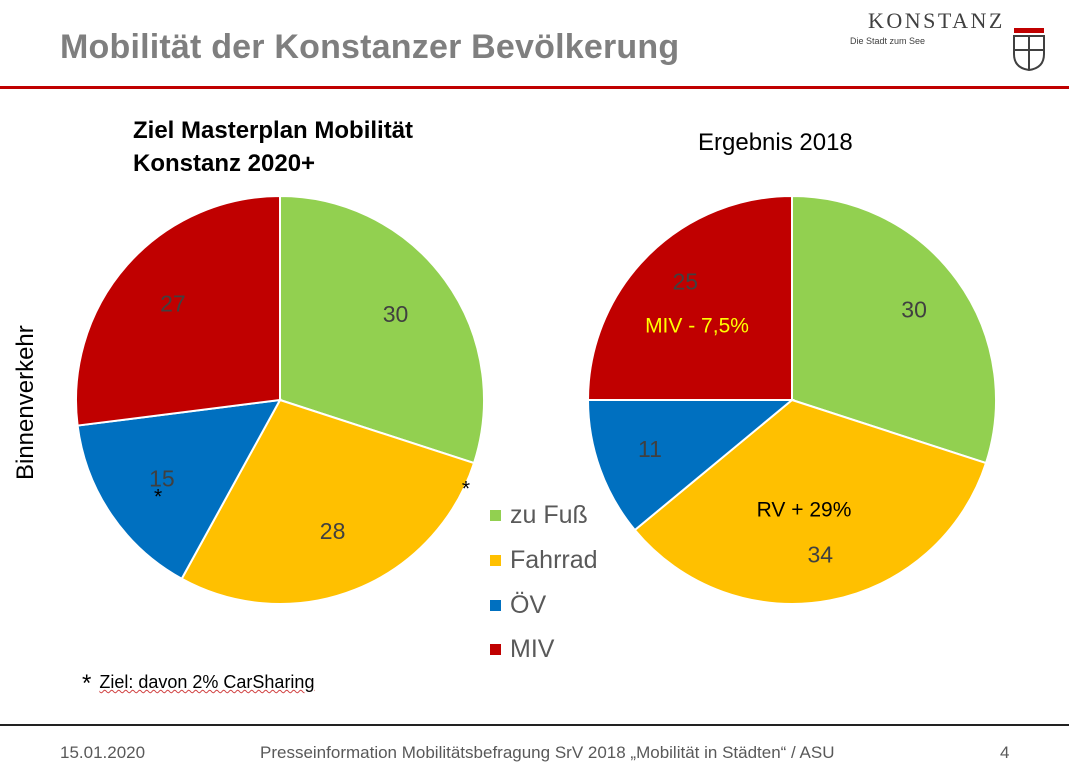  What do you see at coordinates (207, 682) in the screenshot?
I see `footnote-text: Ziel: davon 2% CarSharing` at bounding box center [207, 682].